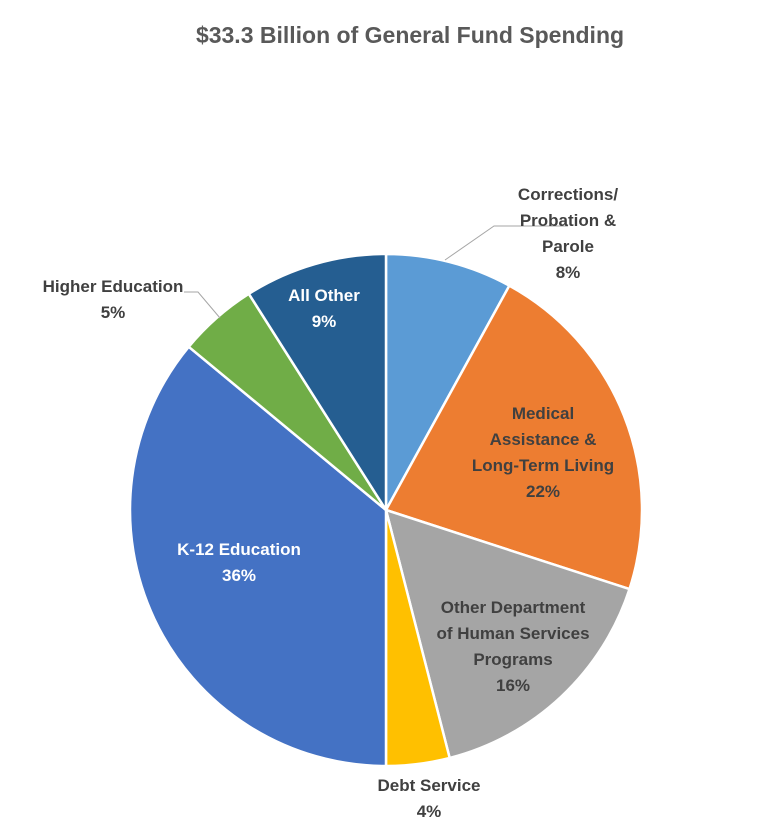  Describe the element at coordinates (512, 633) in the screenshot. I see `slice-name-label: of Human Services` at that location.